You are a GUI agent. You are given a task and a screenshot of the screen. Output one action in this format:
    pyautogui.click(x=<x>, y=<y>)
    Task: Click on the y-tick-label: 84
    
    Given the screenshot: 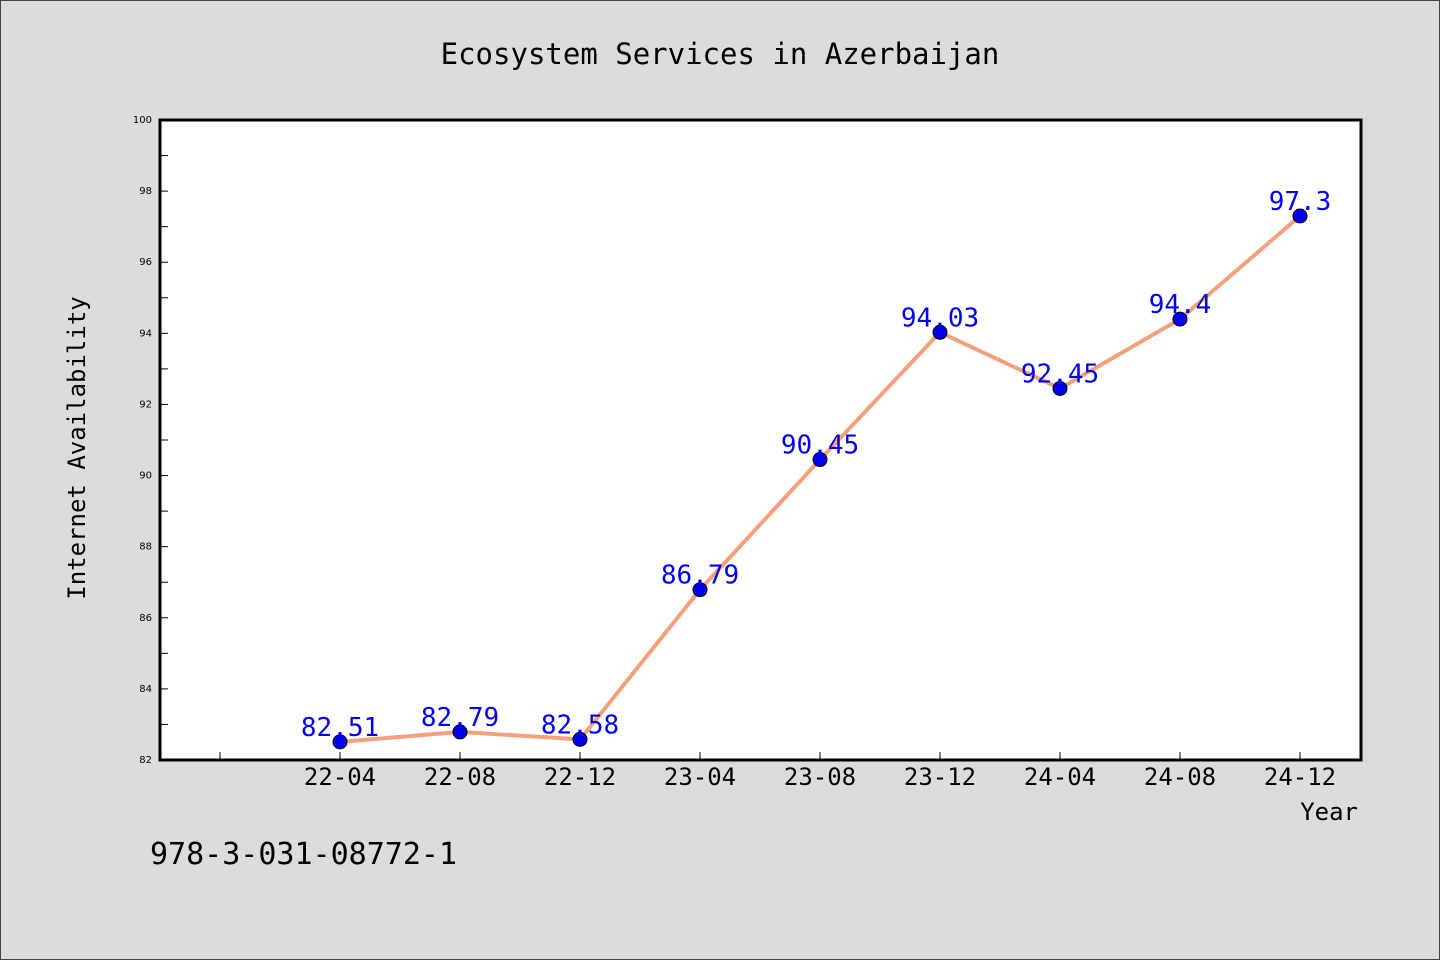 What is the action you would take?
    pyautogui.click(x=145, y=689)
    